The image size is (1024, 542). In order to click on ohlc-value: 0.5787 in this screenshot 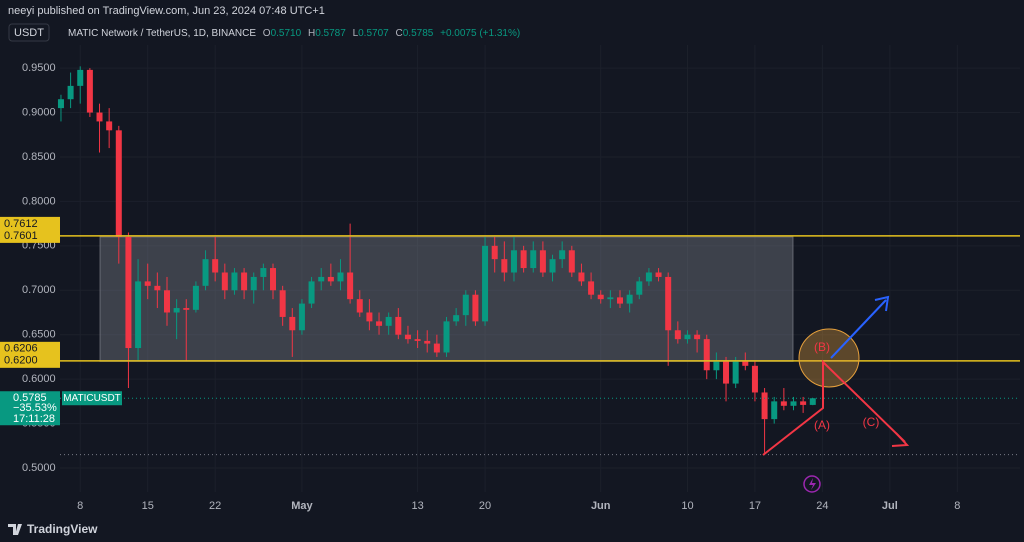, I will do `click(330, 33)`.